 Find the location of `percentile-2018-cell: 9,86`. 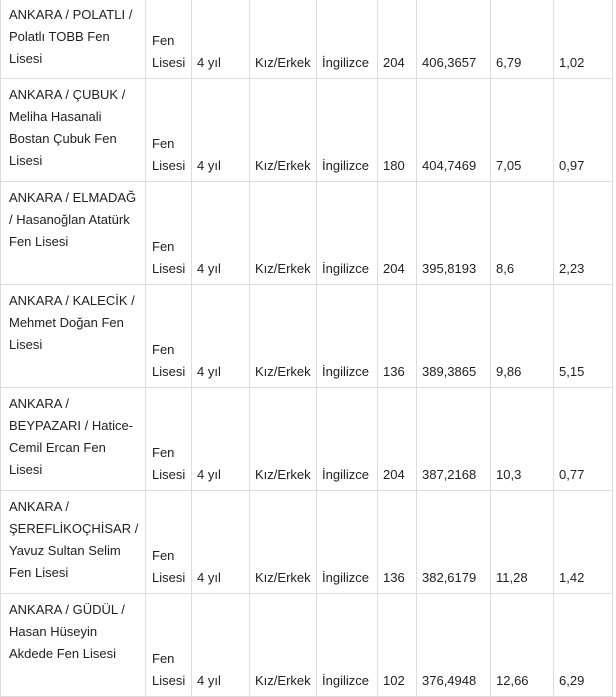

percentile-2018-cell: 9,86 is located at coordinates (522, 336).